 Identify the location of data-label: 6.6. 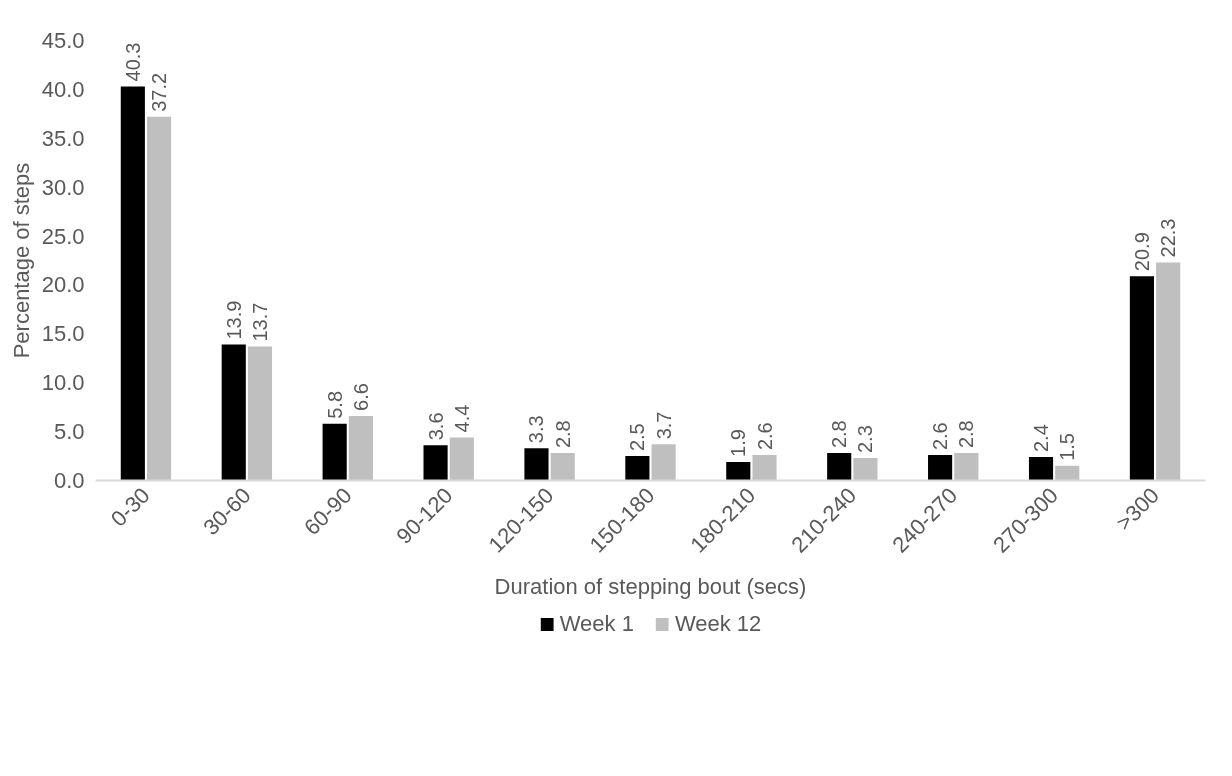
(360, 397).